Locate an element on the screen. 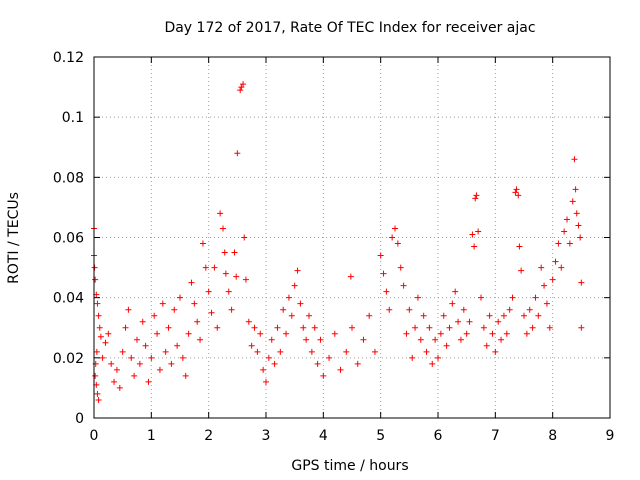  x-tick-label: 3 is located at coordinates (266, 436).